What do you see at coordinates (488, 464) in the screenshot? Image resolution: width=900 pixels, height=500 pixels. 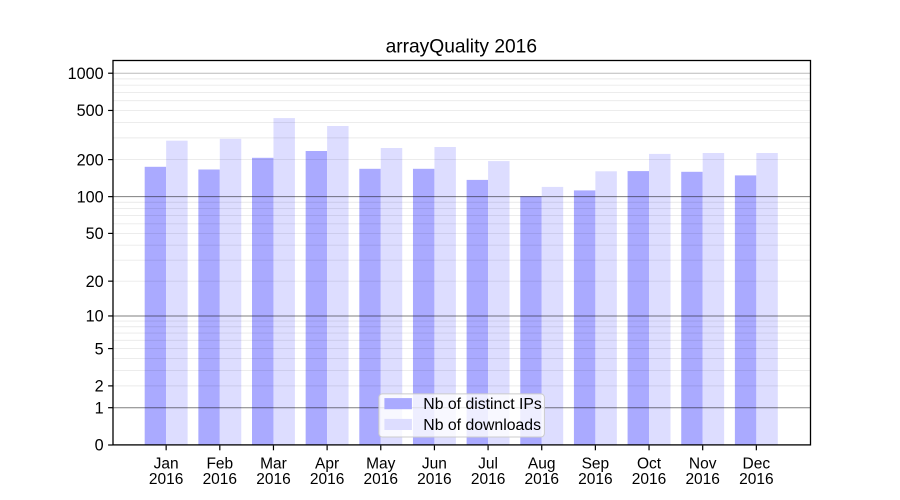 I see `svg-text: Jul` at bounding box center [488, 464].